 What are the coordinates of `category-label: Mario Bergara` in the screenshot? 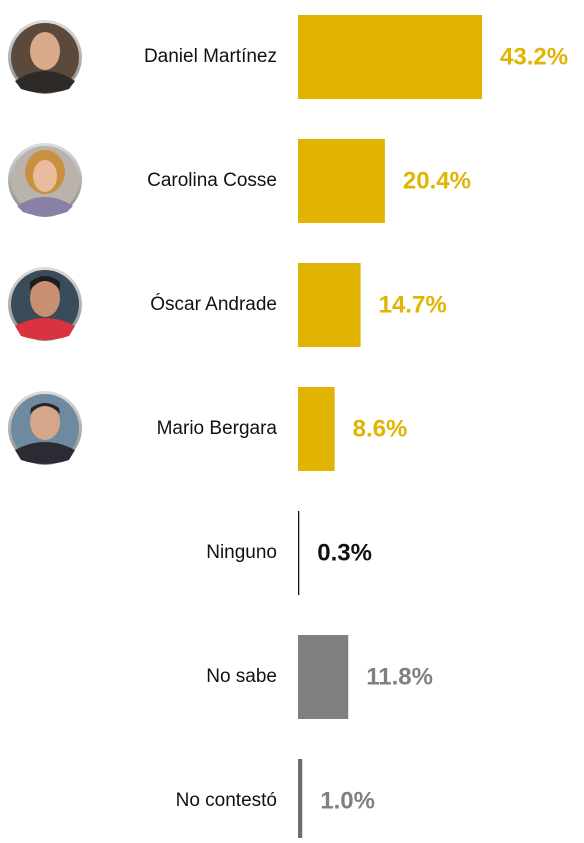 It's located at (217, 428).